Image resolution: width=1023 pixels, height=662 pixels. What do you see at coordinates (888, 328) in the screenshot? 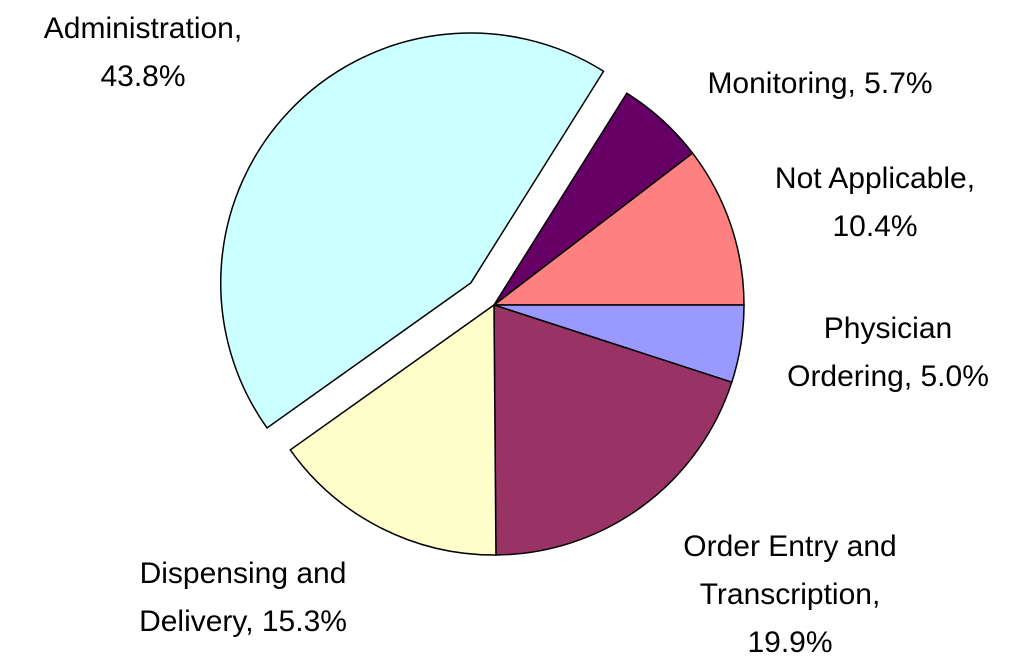
I see `label-line: Physician` at bounding box center [888, 328].